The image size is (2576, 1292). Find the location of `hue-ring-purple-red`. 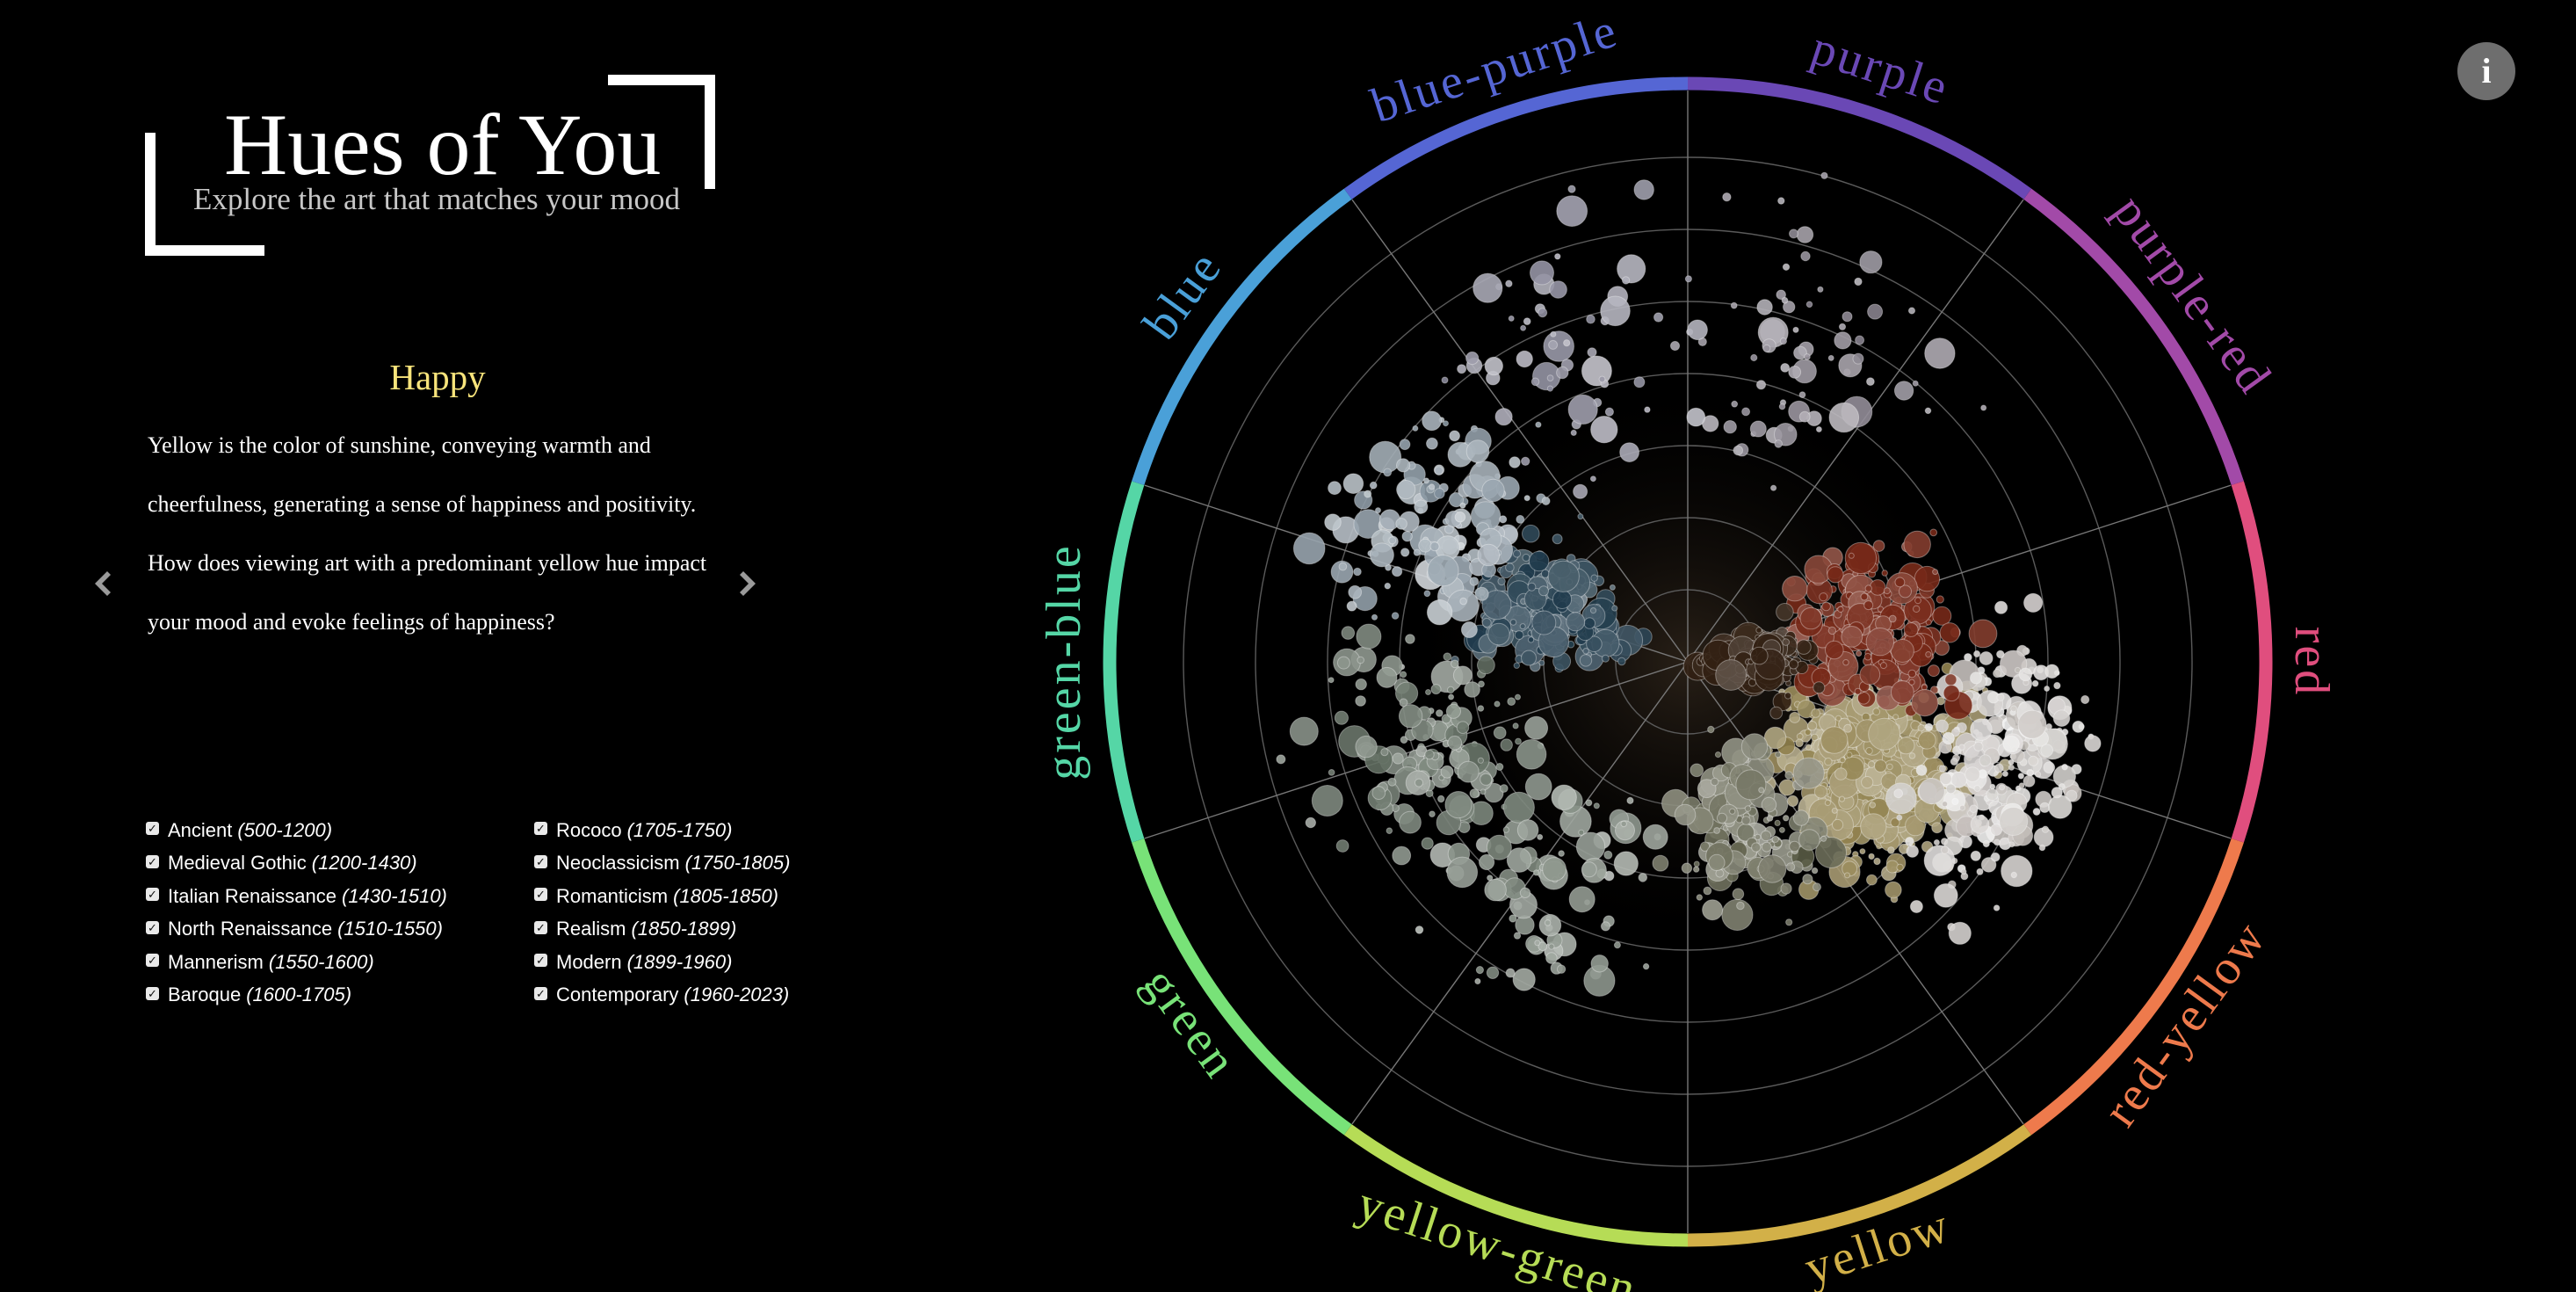

hue-ring-purple-red is located at coordinates (2133, 336).